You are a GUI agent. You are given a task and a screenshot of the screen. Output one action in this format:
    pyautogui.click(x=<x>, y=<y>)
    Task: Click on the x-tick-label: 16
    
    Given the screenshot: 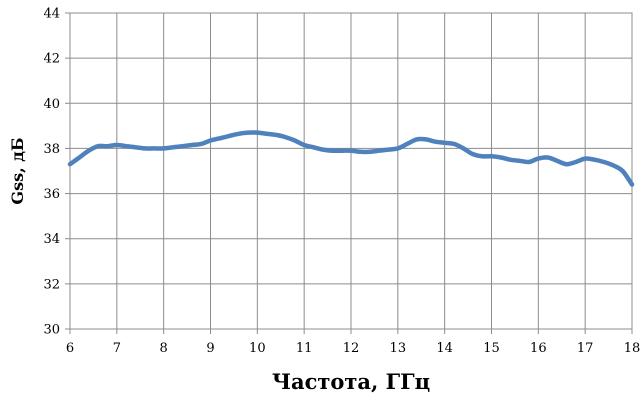 What is the action you would take?
    pyautogui.click(x=538, y=348)
    